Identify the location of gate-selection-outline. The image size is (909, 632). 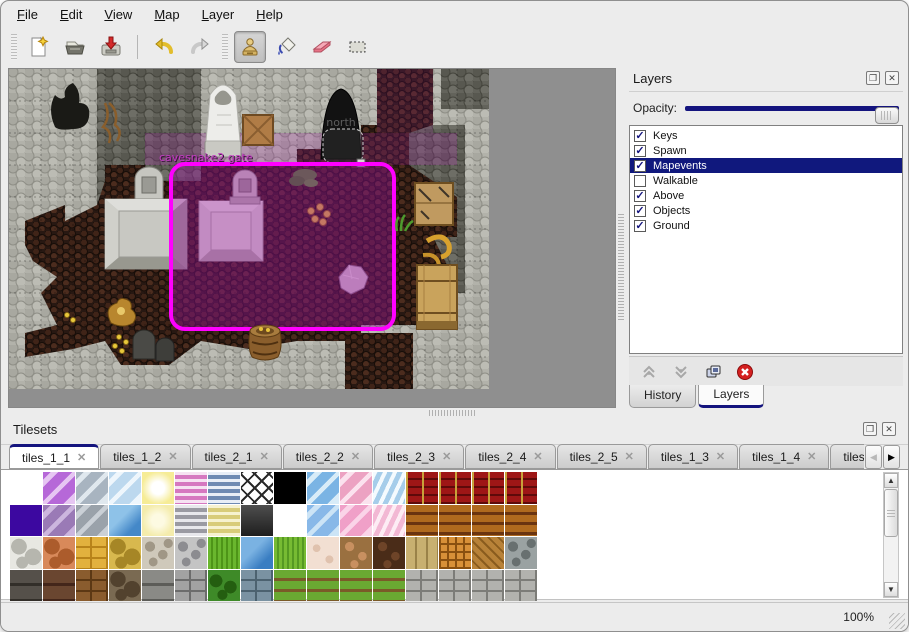
(343, 146).